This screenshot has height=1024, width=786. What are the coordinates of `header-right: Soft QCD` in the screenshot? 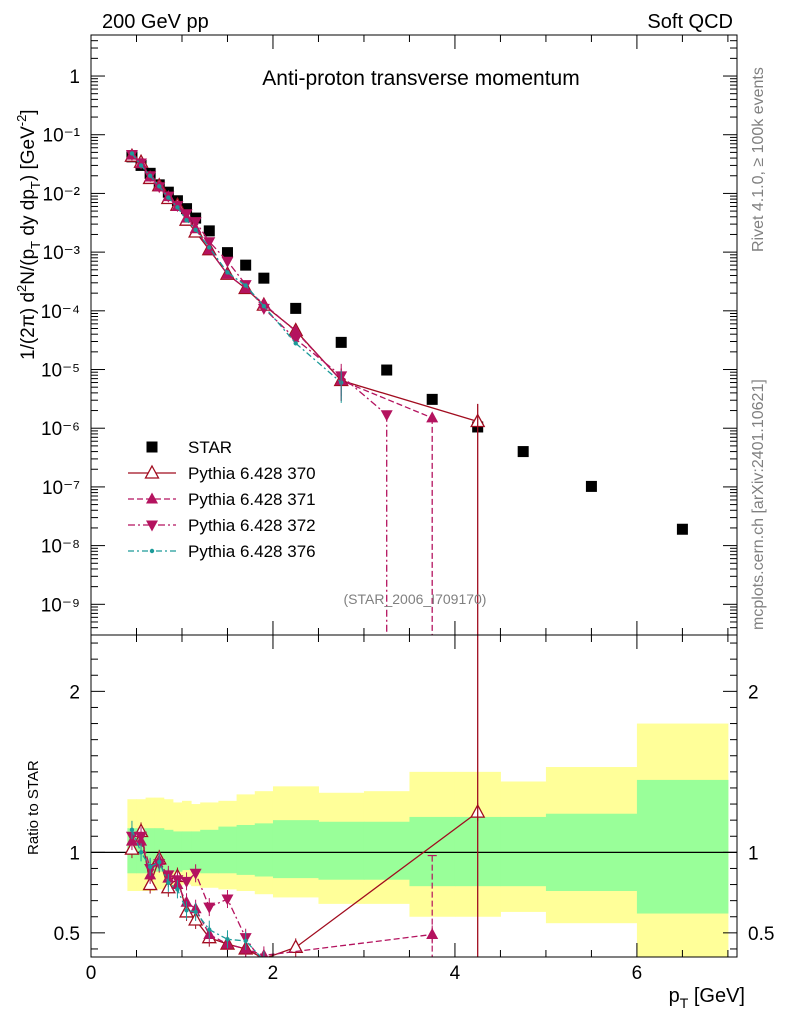 It's located at (690, 22).